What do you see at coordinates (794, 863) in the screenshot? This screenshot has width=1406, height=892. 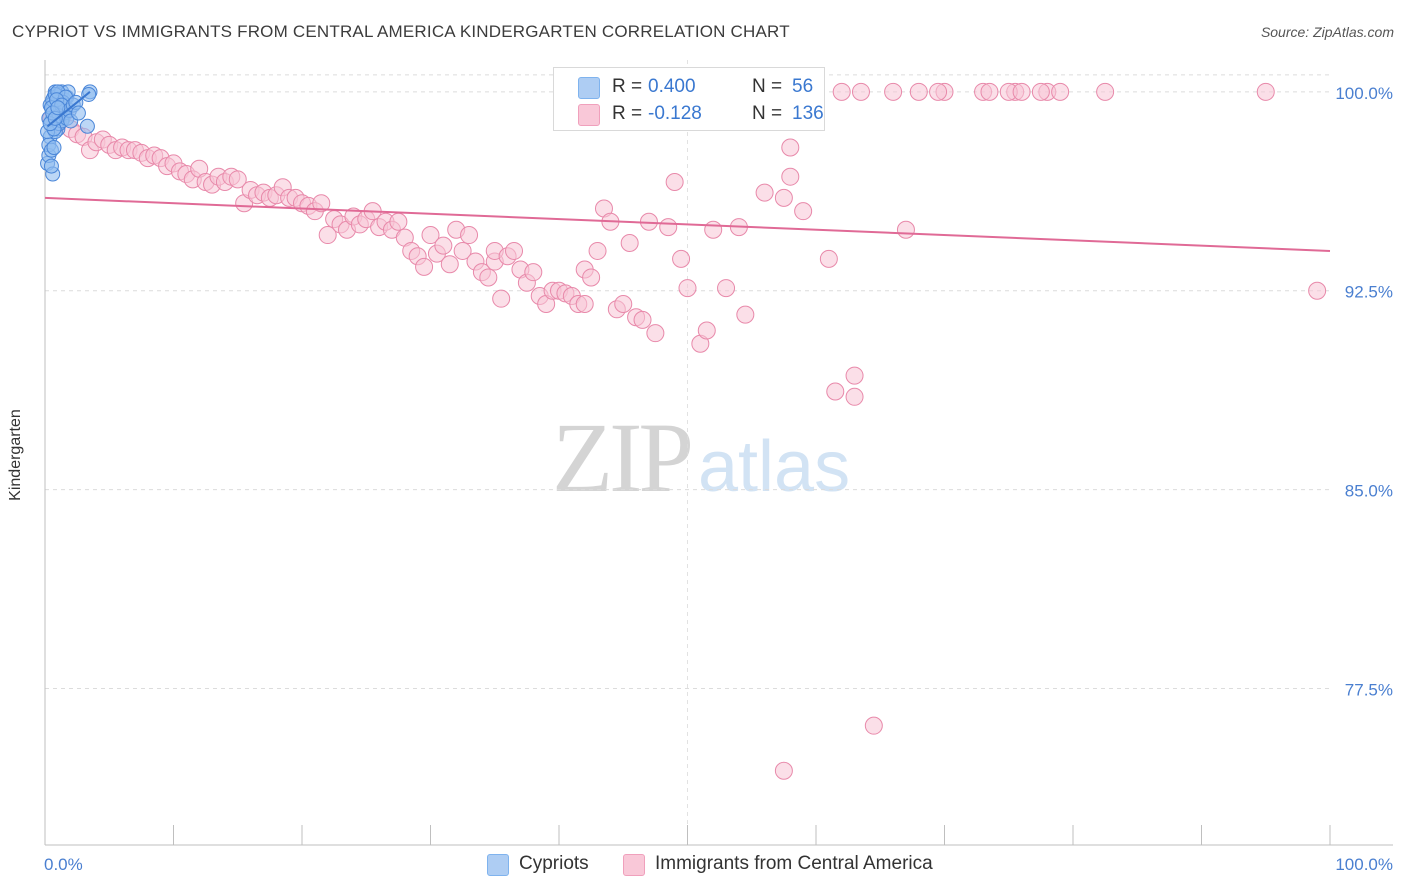 I see `legend-label-immigrants: Immigrants from Central America` at bounding box center [794, 863].